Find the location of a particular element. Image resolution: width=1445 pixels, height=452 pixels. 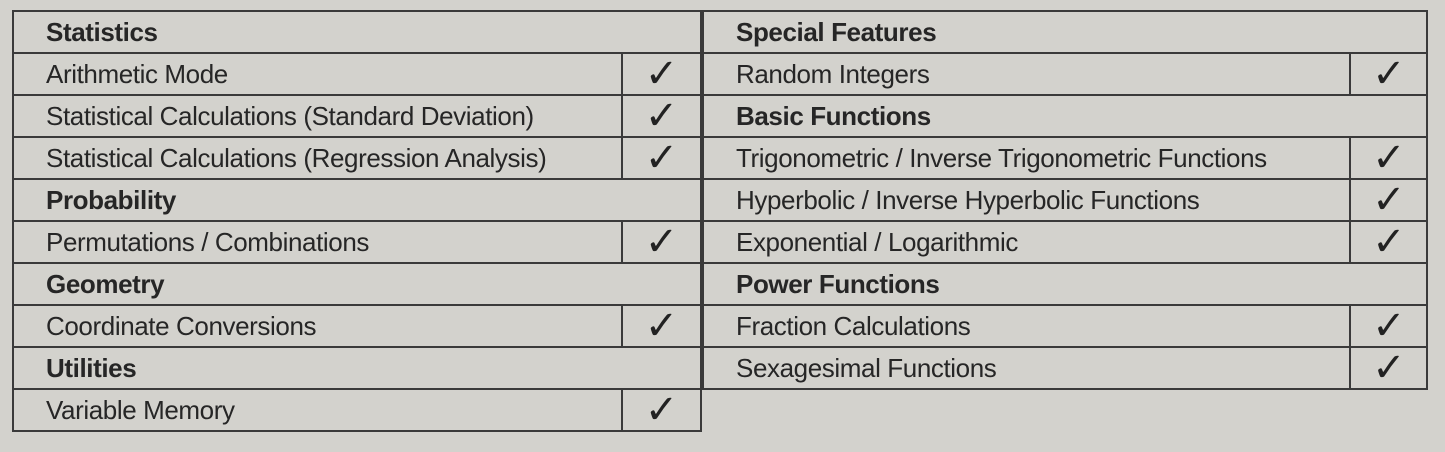

section-heading: Statistics is located at coordinates (357, 32).